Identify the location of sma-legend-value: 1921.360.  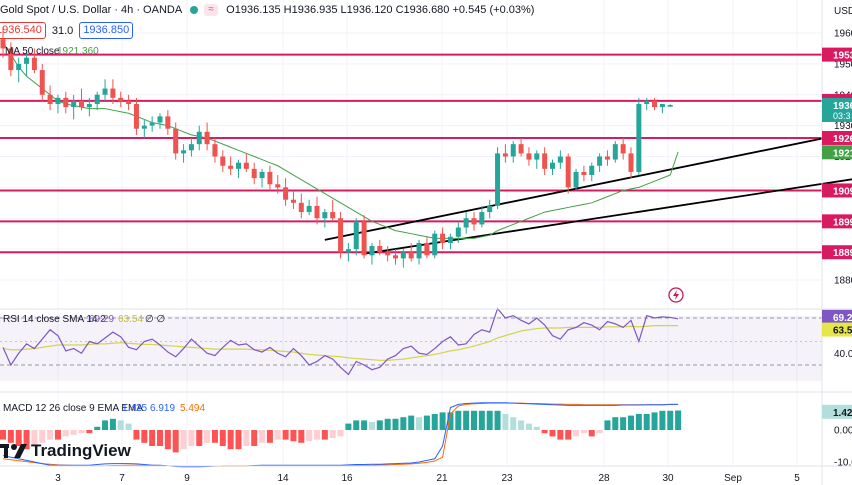
(78, 51).